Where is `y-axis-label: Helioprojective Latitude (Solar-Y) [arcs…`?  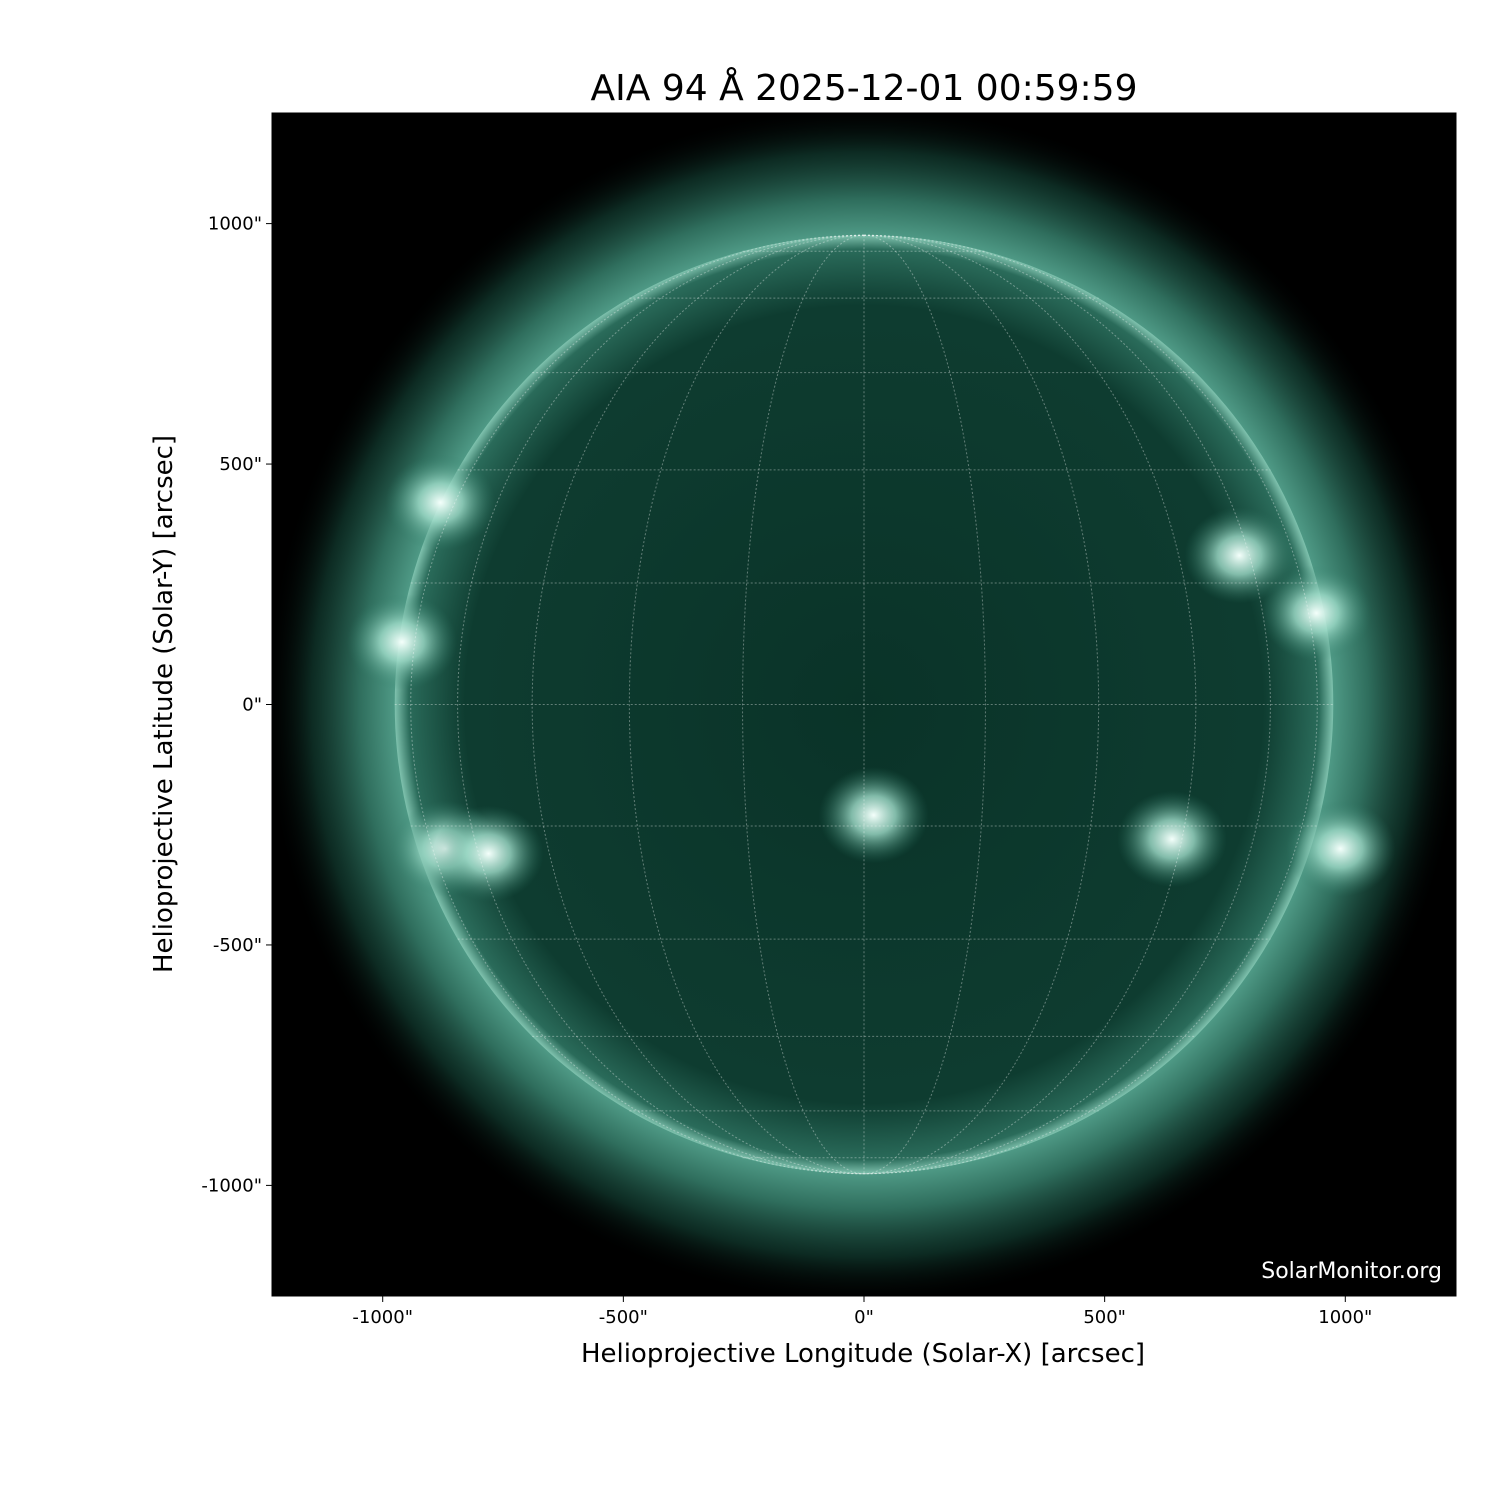
y-axis-label: Helioprojective Latitude (Solar-Y) [arcs… is located at coordinates (164, 704).